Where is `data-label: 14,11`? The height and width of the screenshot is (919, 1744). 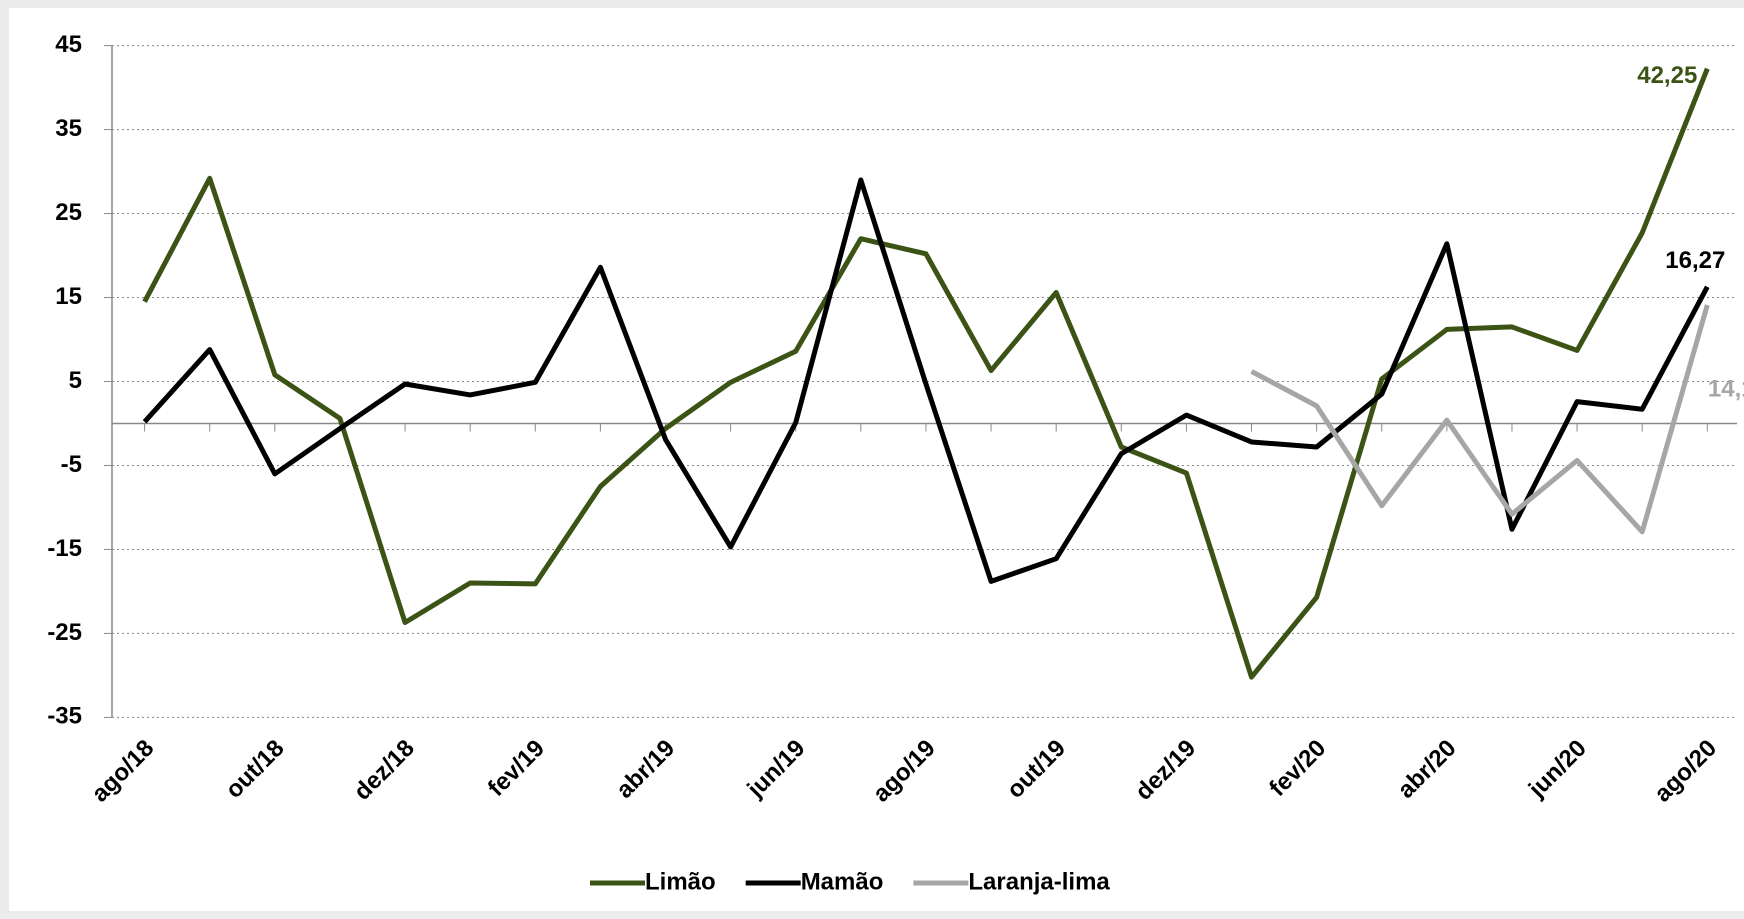
data-label: 14,11 is located at coordinates (1726, 388).